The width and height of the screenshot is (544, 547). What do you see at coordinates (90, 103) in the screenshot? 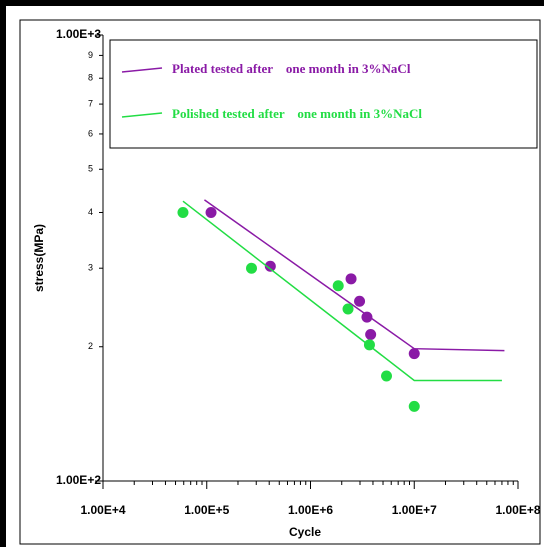
I see `y-tick-label: 7` at bounding box center [90, 103].